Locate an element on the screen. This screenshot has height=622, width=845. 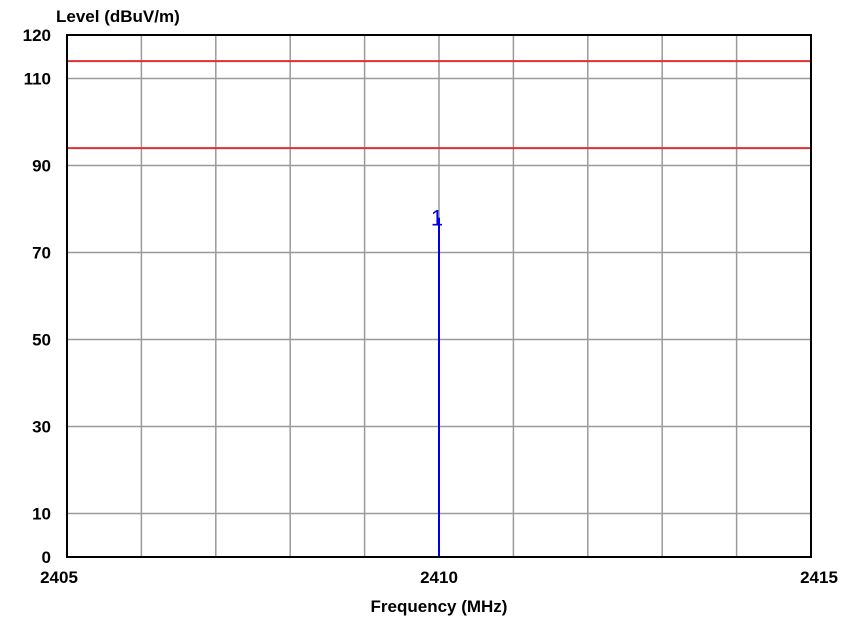
x-tick-label: 2415 is located at coordinates (819, 577).